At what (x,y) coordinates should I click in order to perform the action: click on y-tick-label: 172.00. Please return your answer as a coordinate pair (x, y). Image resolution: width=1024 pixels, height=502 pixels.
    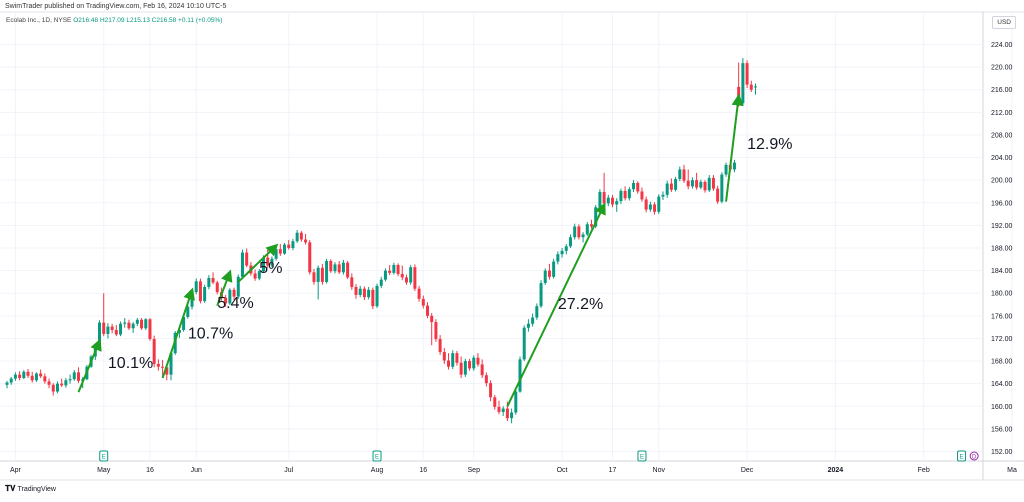
    Looking at the image, I should click on (1002, 339).